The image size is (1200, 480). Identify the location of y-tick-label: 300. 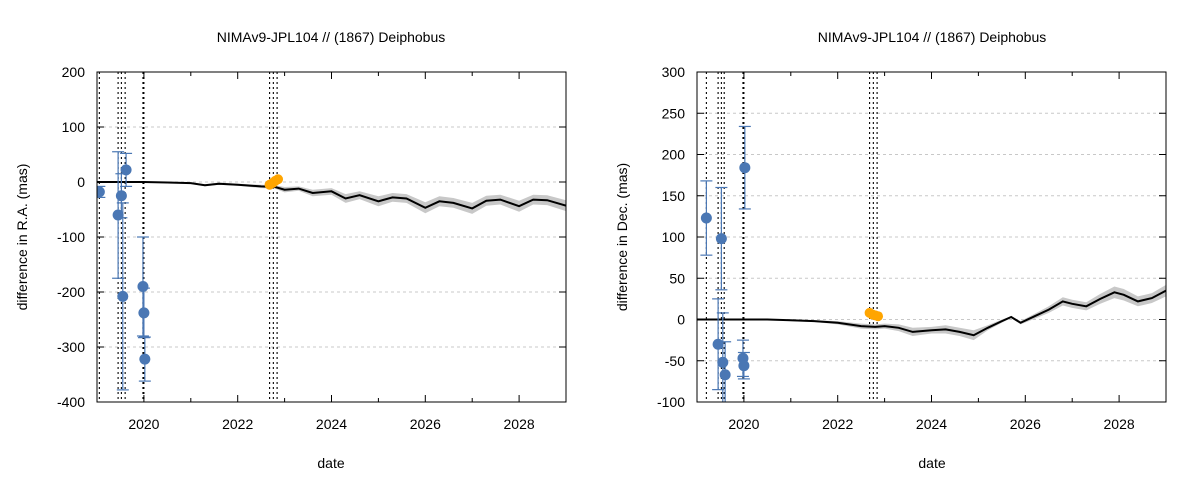
(674, 72).